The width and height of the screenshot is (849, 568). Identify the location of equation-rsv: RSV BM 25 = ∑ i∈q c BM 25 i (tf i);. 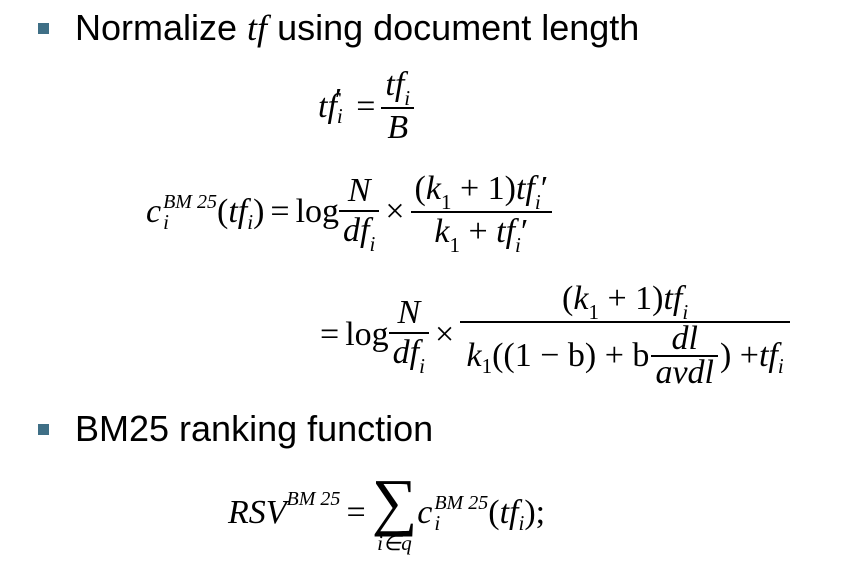
(387, 510).